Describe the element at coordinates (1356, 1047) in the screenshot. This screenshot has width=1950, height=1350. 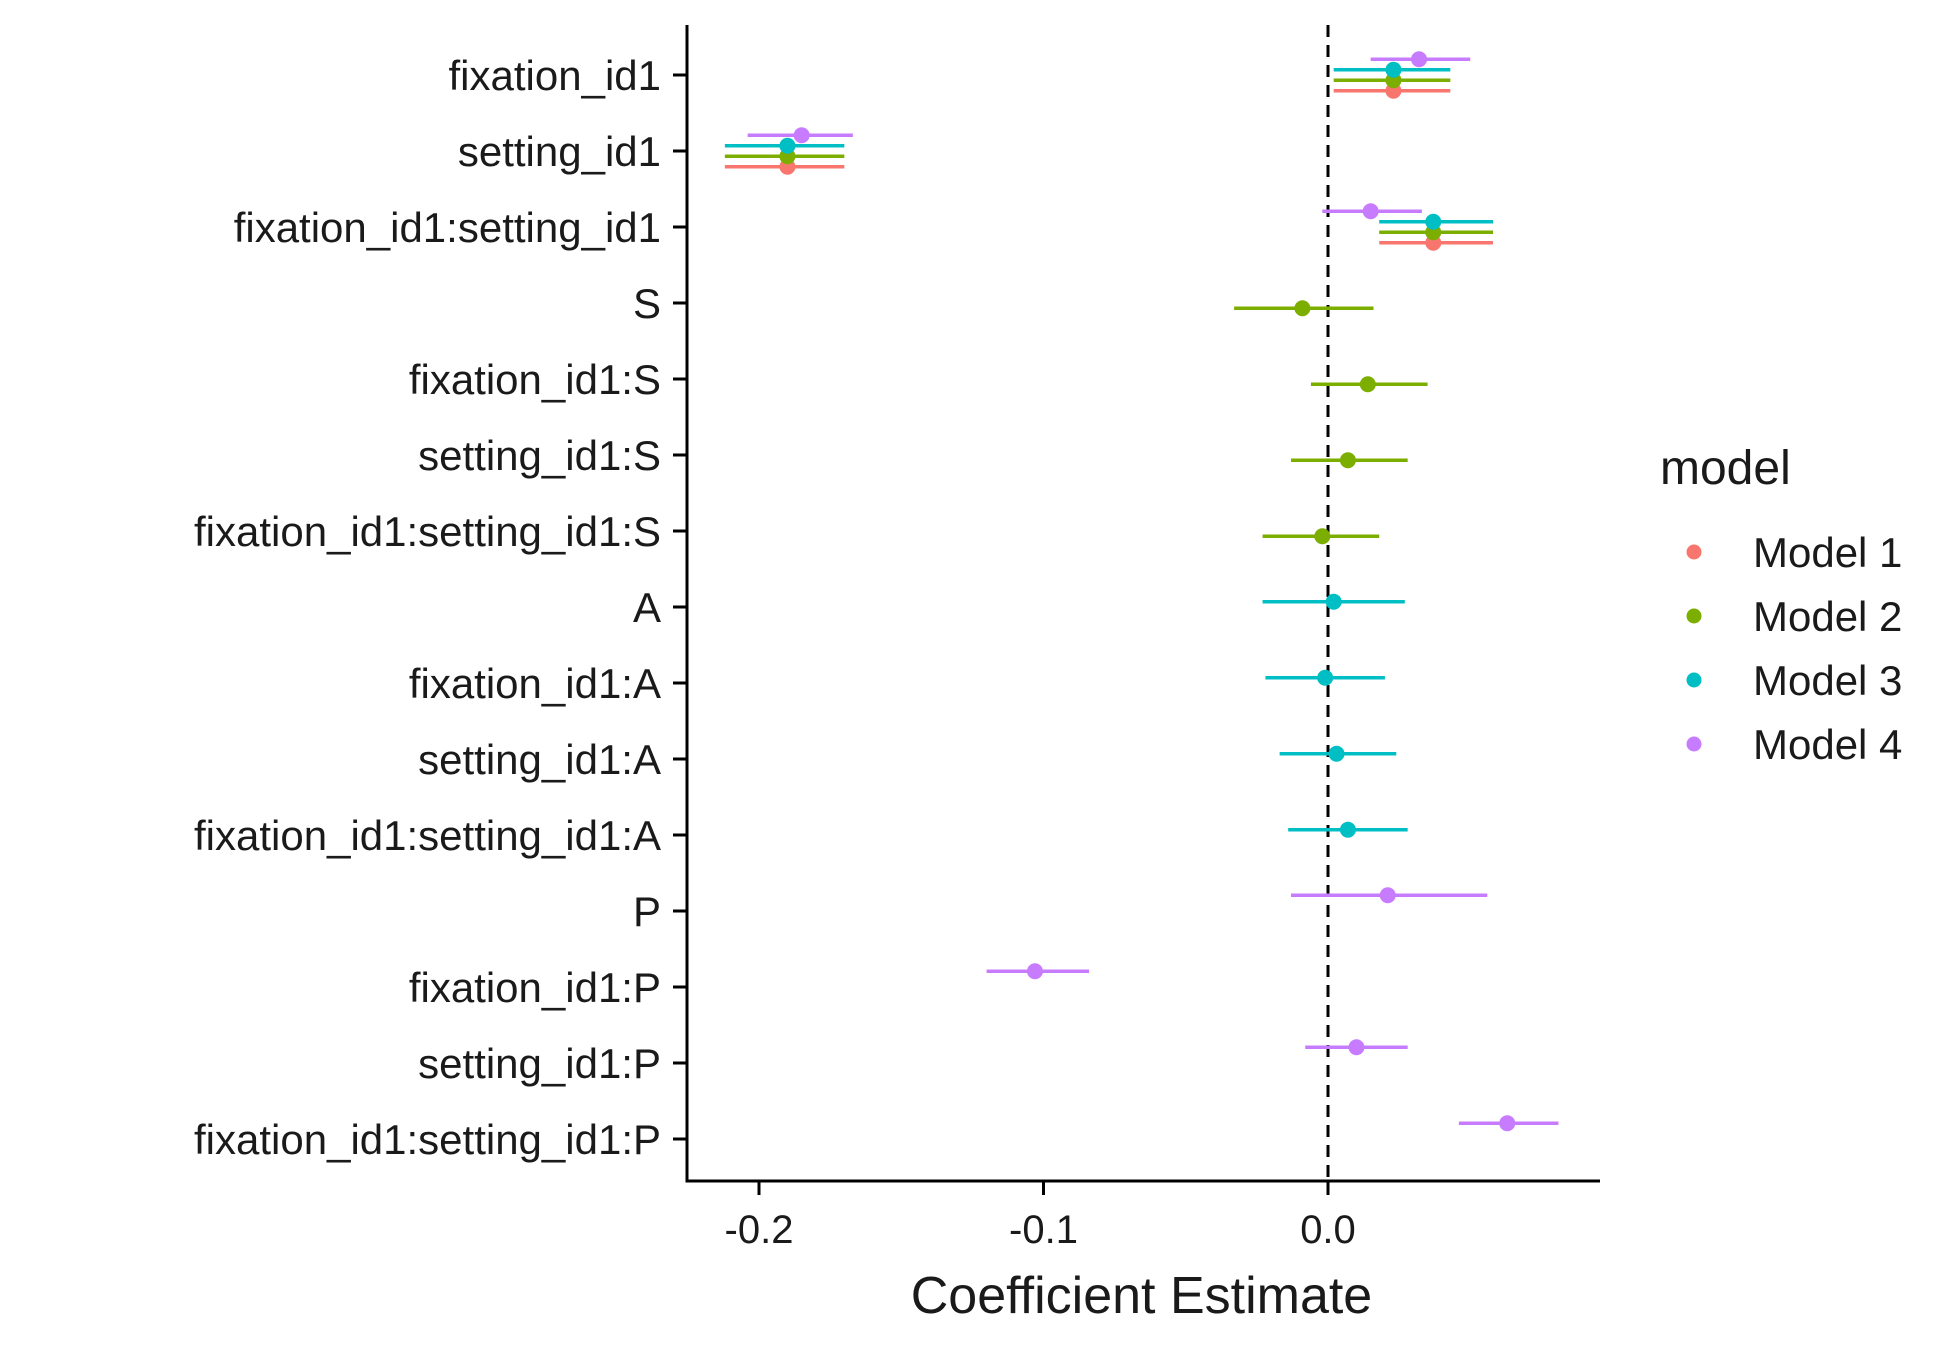
I see `point-model-4-setting-id1-p` at that location.